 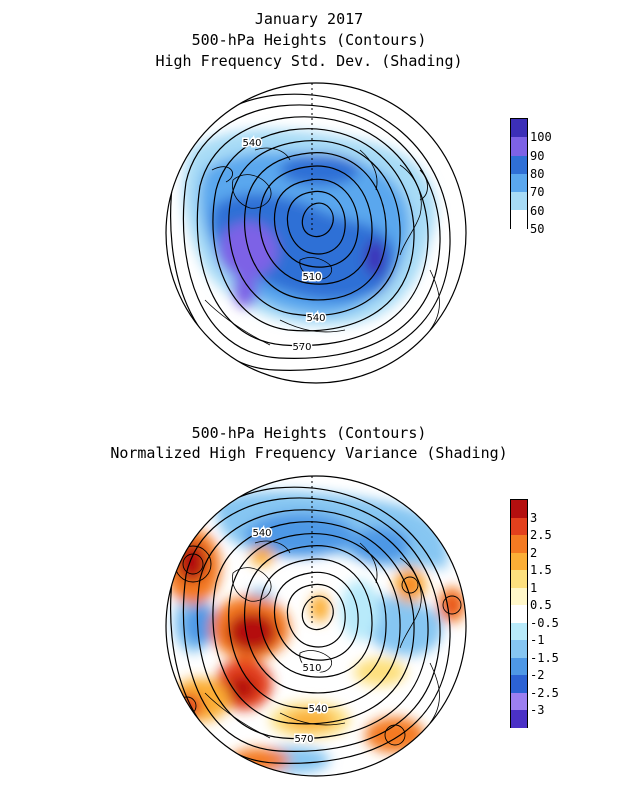 What do you see at coordinates (534, 517) in the screenshot?
I see `bottom-legend-label: 3` at bounding box center [534, 517].